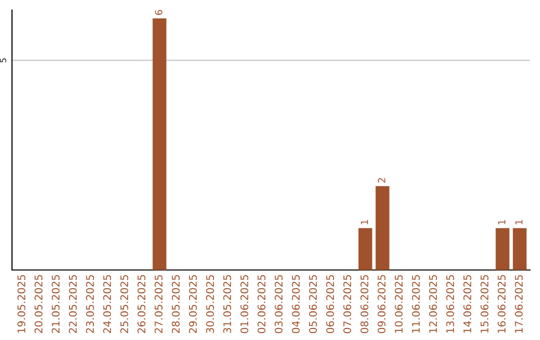 Image resolution: width=540 pixels, height=340 pixels. I want to click on y-tick-label: 5, so click(3, 60).